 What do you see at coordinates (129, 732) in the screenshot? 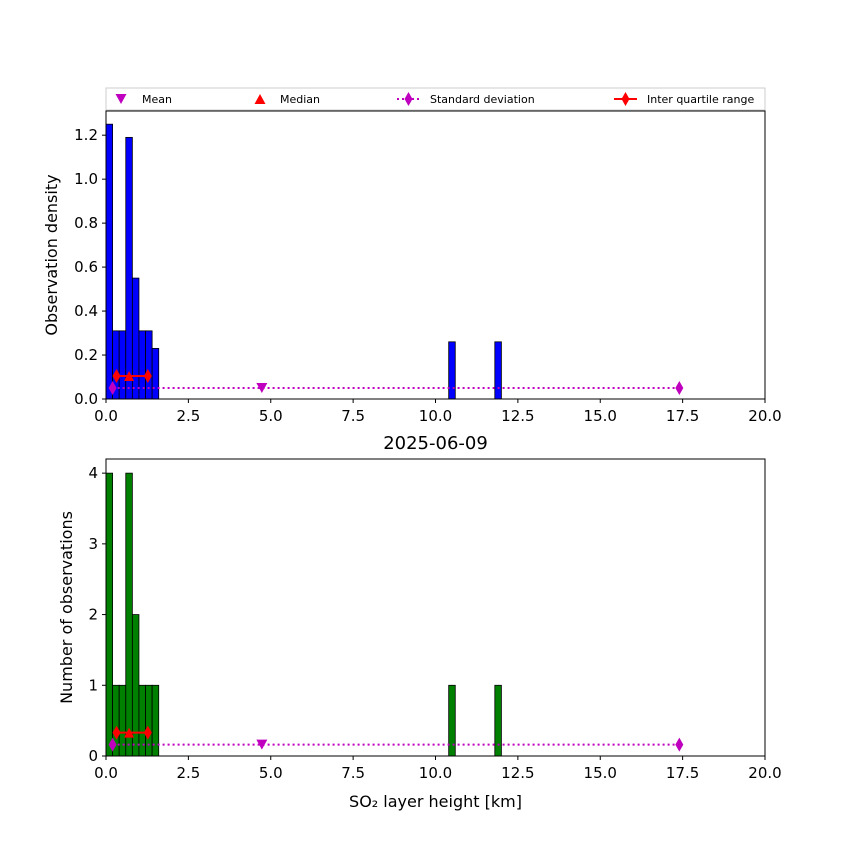
I see `count-median-marker` at bounding box center [129, 732].